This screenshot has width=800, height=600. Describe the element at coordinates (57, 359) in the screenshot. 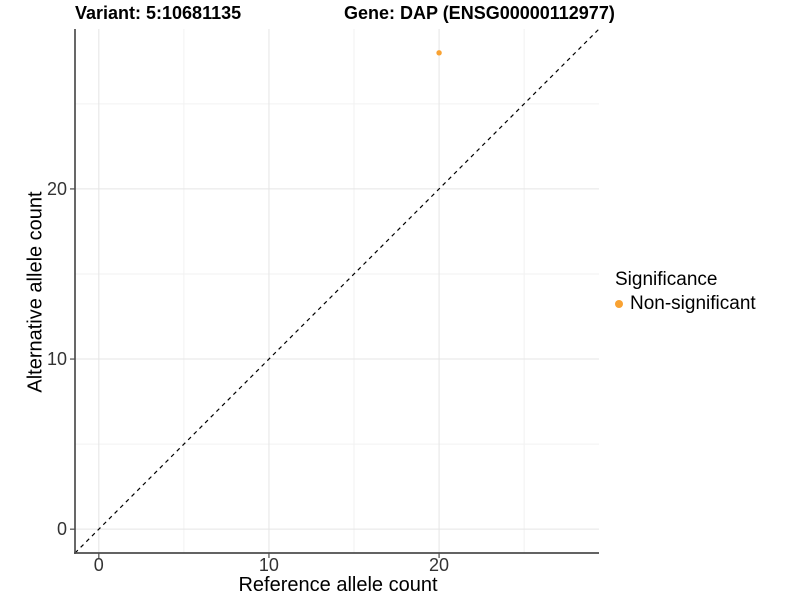

I see `y-tick-label: 10` at that location.